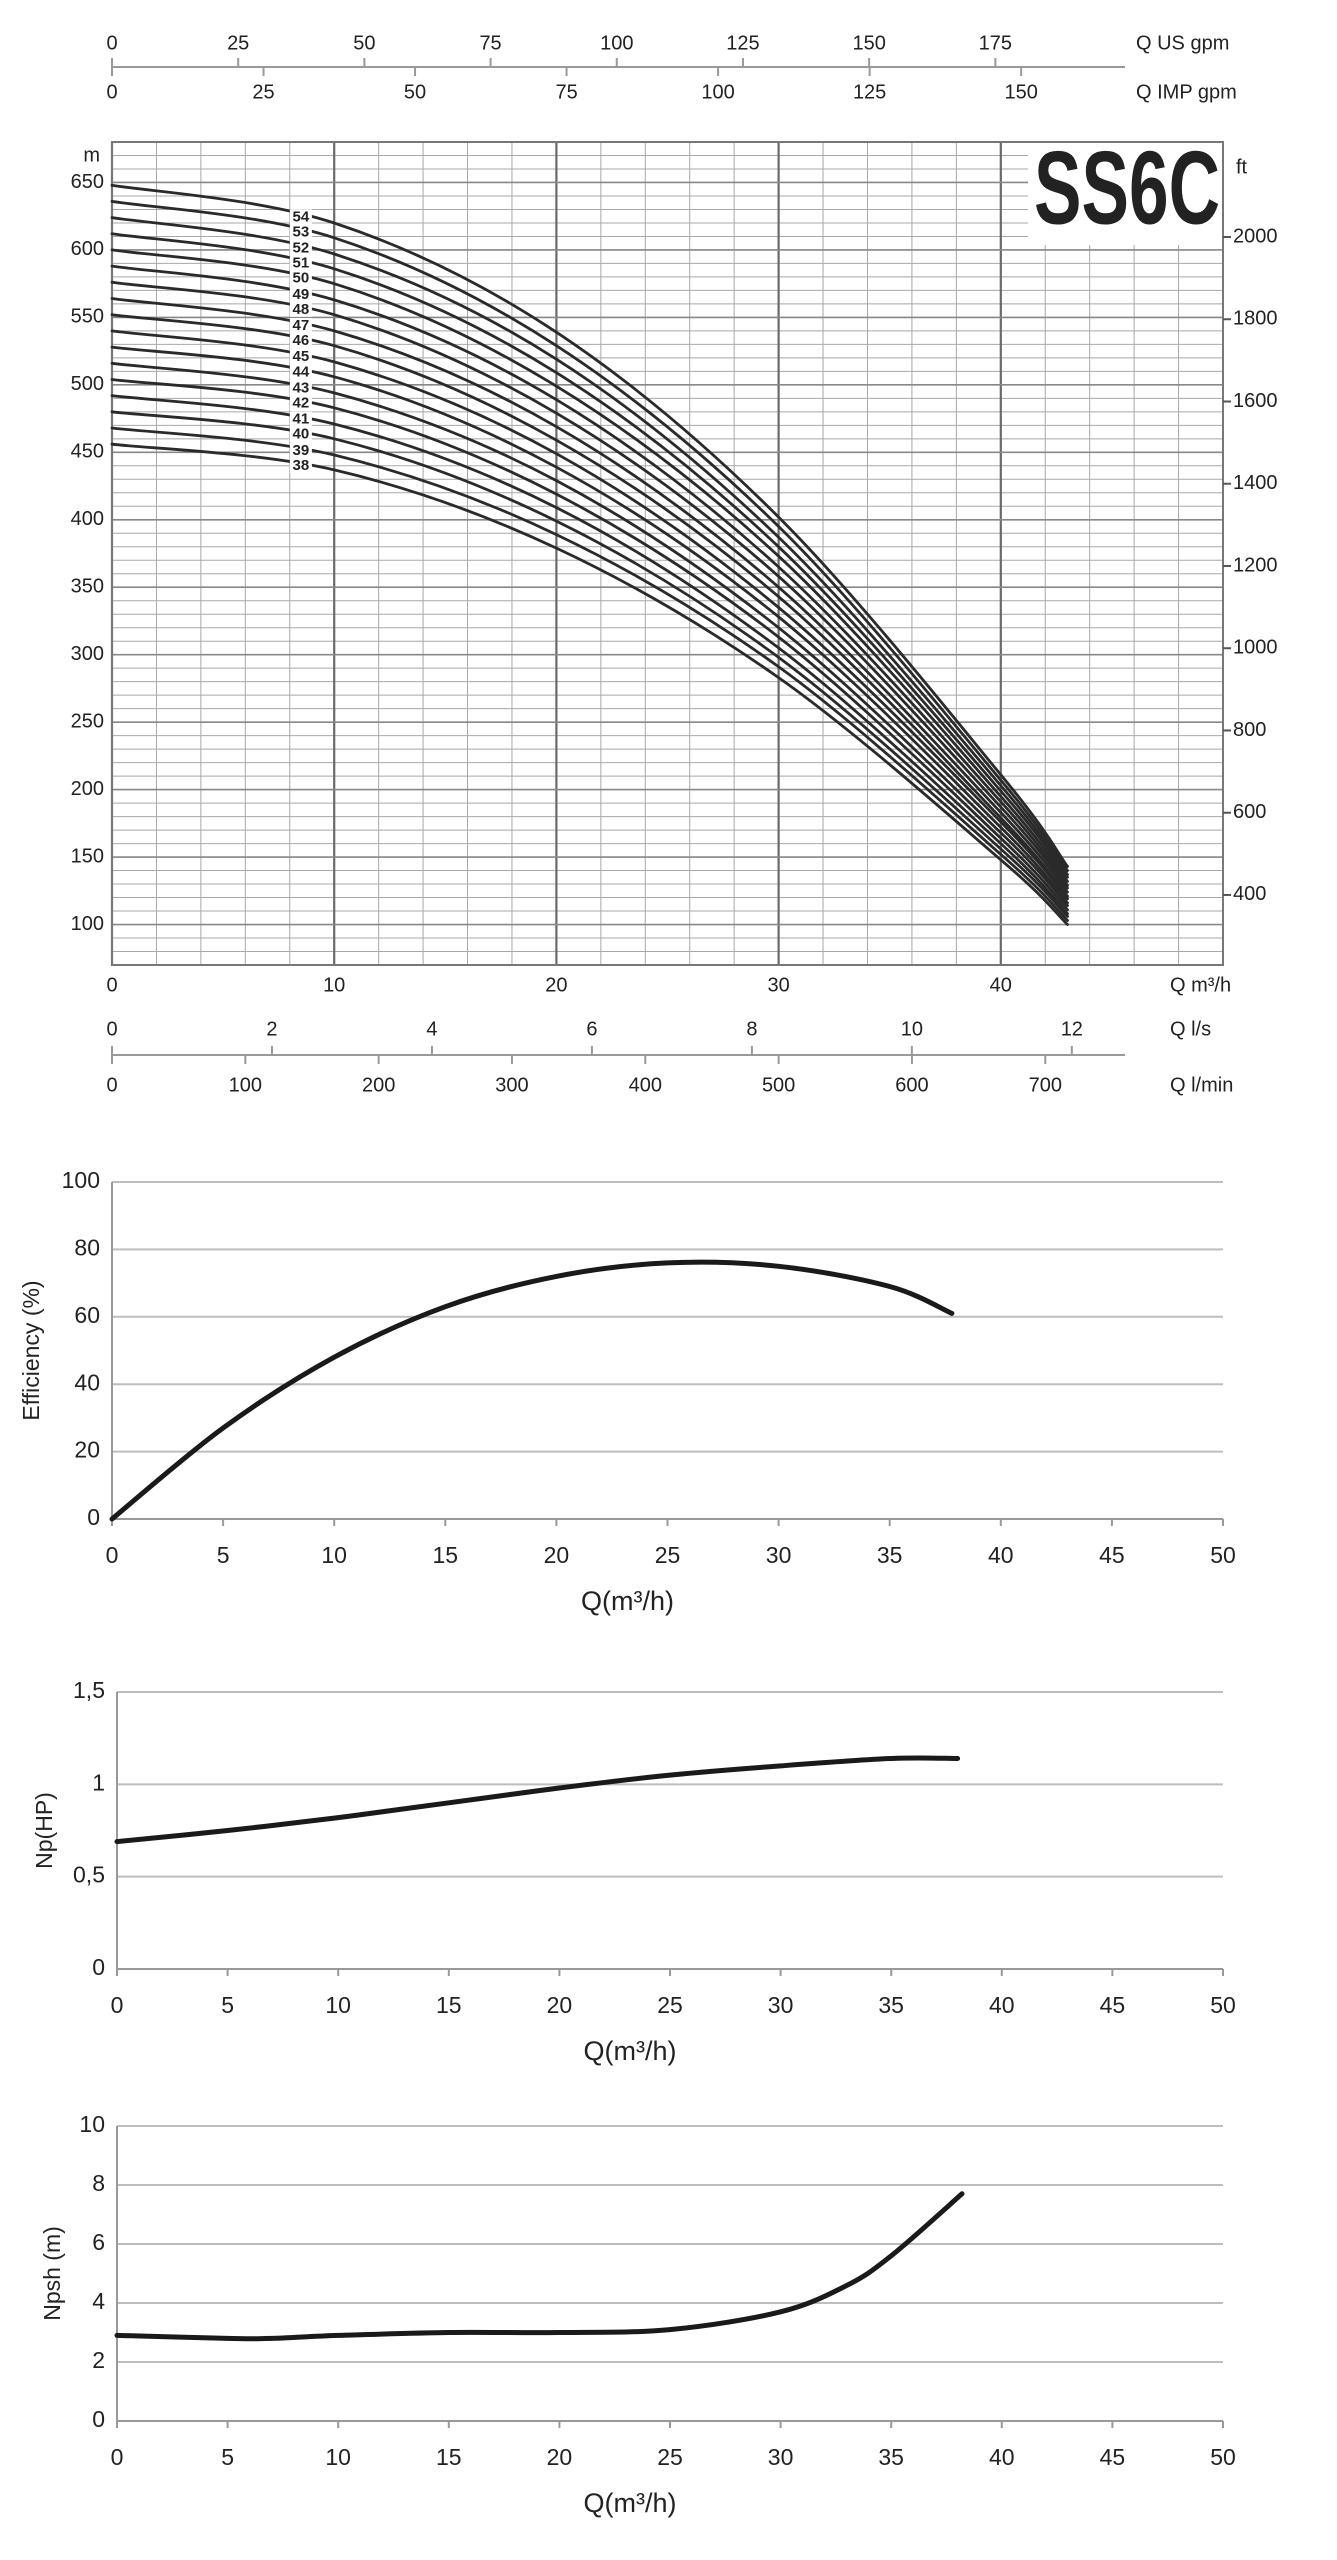 The width and height of the screenshot is (1337, 2560). Describe the element at coordinates (87, 452) in the screenshot. I see `y-tick-label: 450` at that location.